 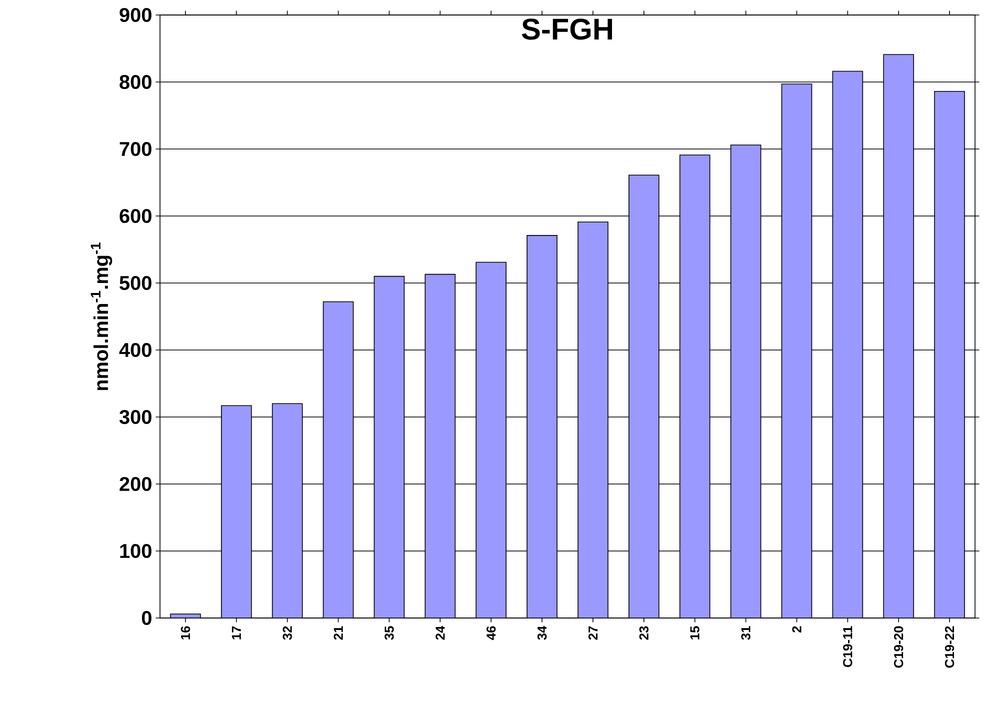 What do you see at coordinates (797, 629) in the screenshot?
I see `x-tick-label: 2` at bounding box center [797, 629].